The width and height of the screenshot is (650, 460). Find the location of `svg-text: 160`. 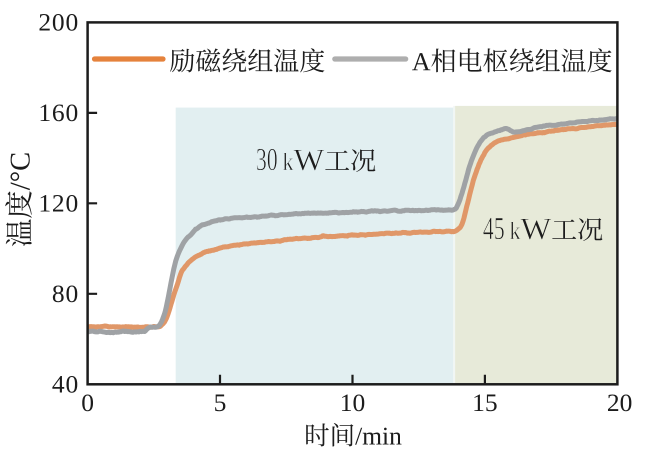

svg-text: 160 is located at coordinates (58, 112).